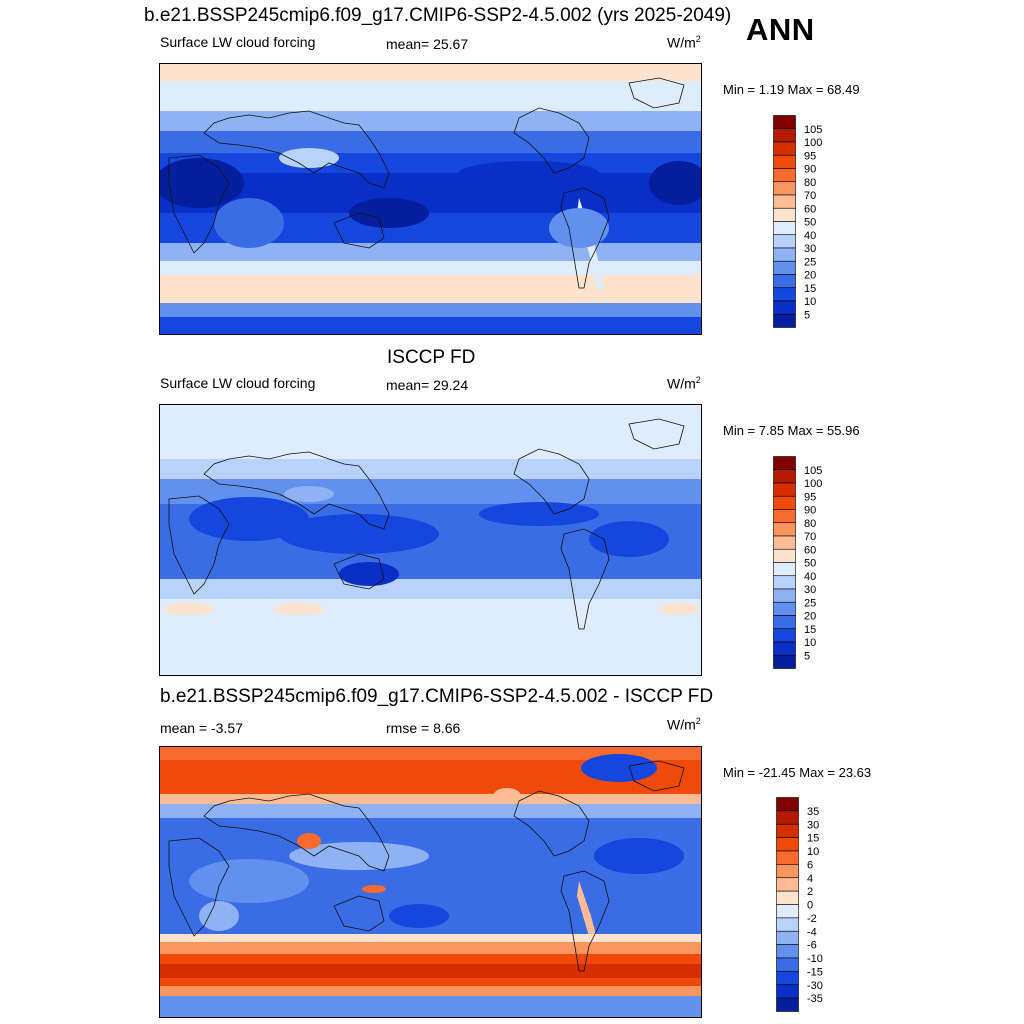 Image resolution: width=1024 pixels, height=1024 pixels. What do you see at coordinates (791, 430) in the screenshot?
I see `panel-2-min-max: Min = 7.85 Max = 55.96` at bounding box center [791, 430].